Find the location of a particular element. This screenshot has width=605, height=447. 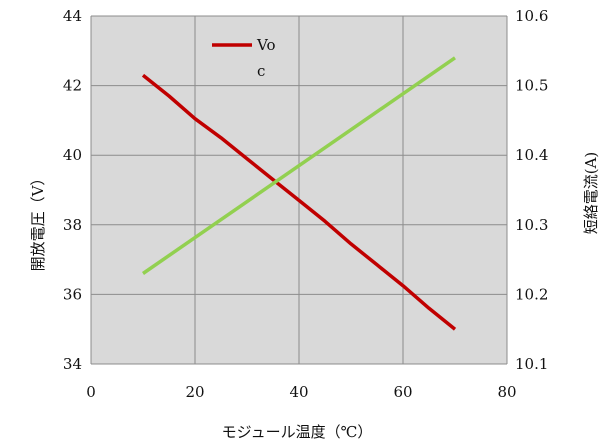

left-y-axis-title: 開放電圧（V） is located at coordinates (38, 221).